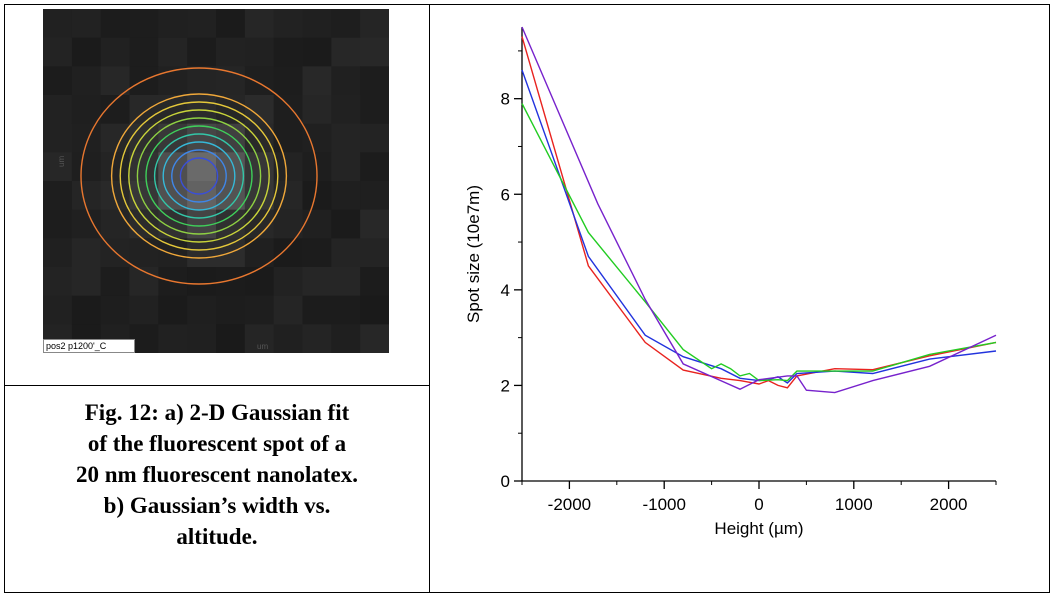  I want to click on x-tick-label: 1000, so click(854, 504).